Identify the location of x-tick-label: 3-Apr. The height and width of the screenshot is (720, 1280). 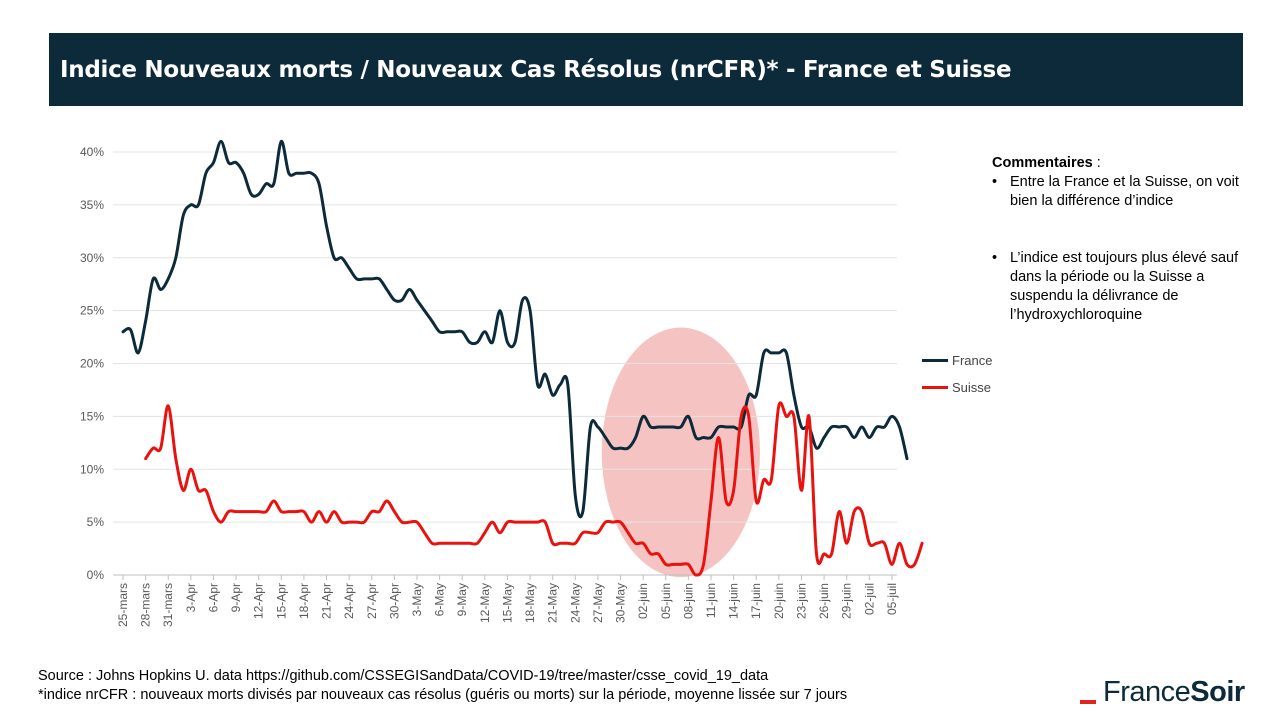
(191, 597).